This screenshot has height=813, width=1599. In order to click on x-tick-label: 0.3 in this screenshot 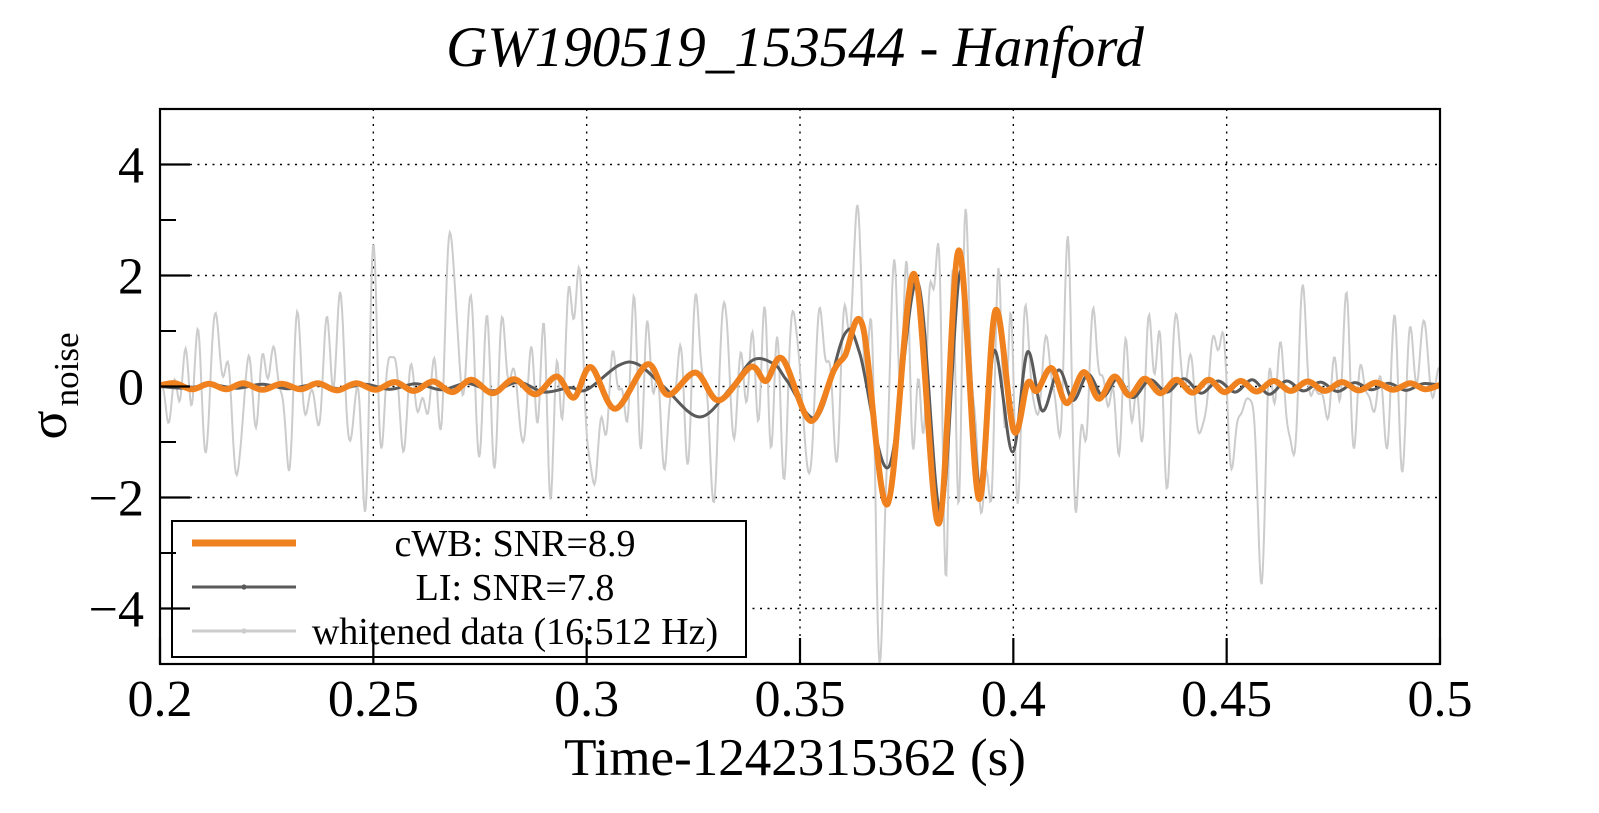, I will do `click(586, 699)`.